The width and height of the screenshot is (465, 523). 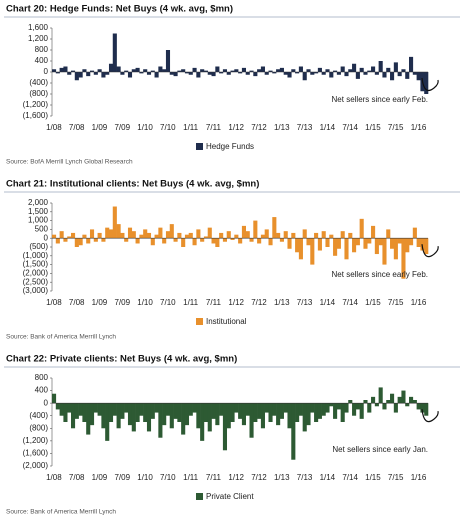 What do you see at coordinates (145, 127) in the screenshot?
I see `x-tick-label: 1/10` at bounding box center [145, 127].